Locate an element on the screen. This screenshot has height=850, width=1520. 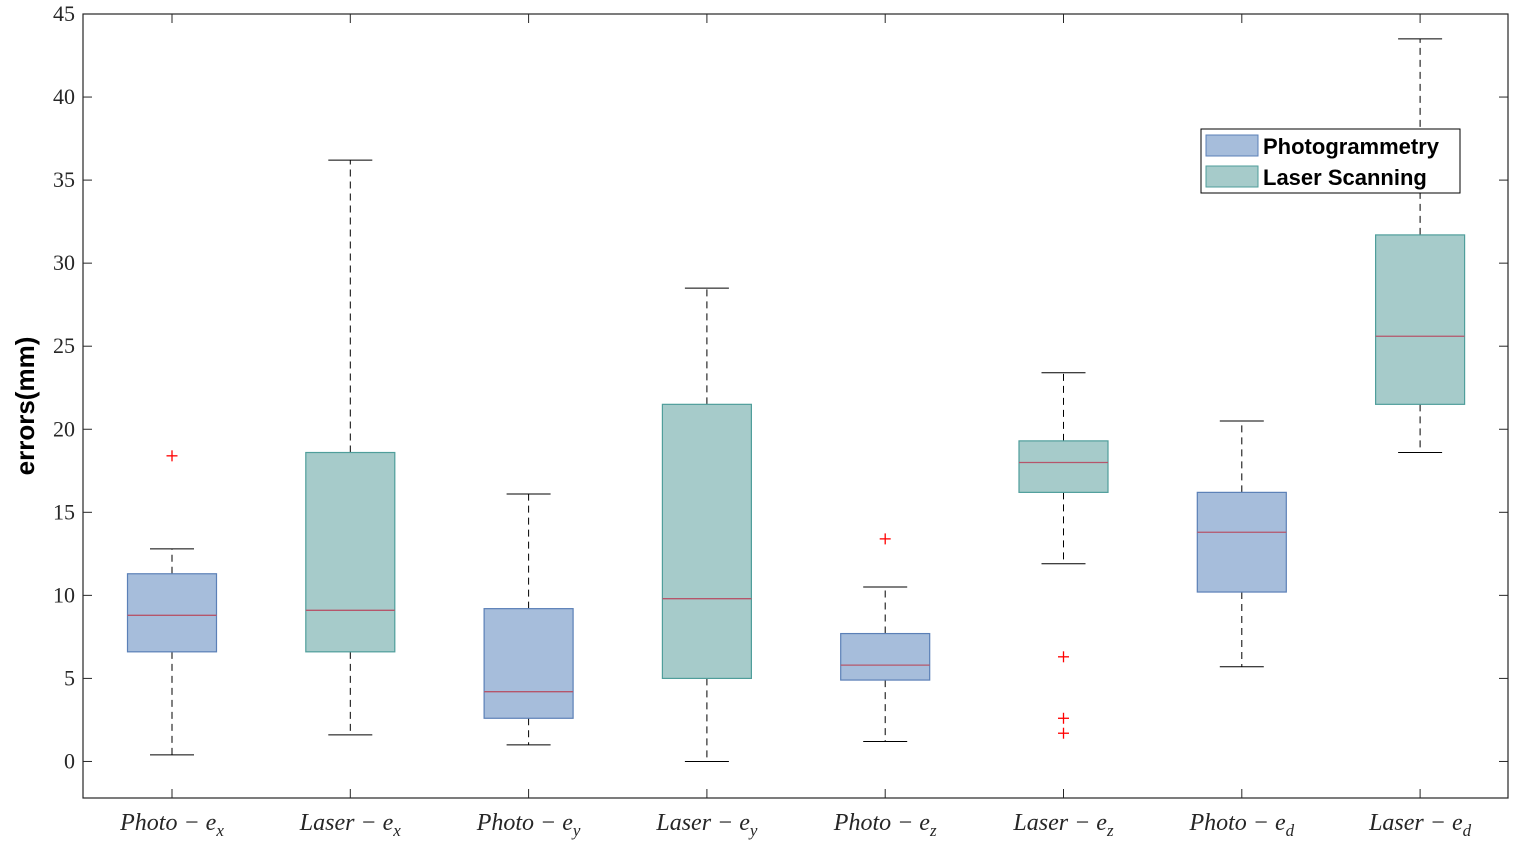
legend-label-laser-scanning: Laser Scanning is located at coordinates (1345, 177).